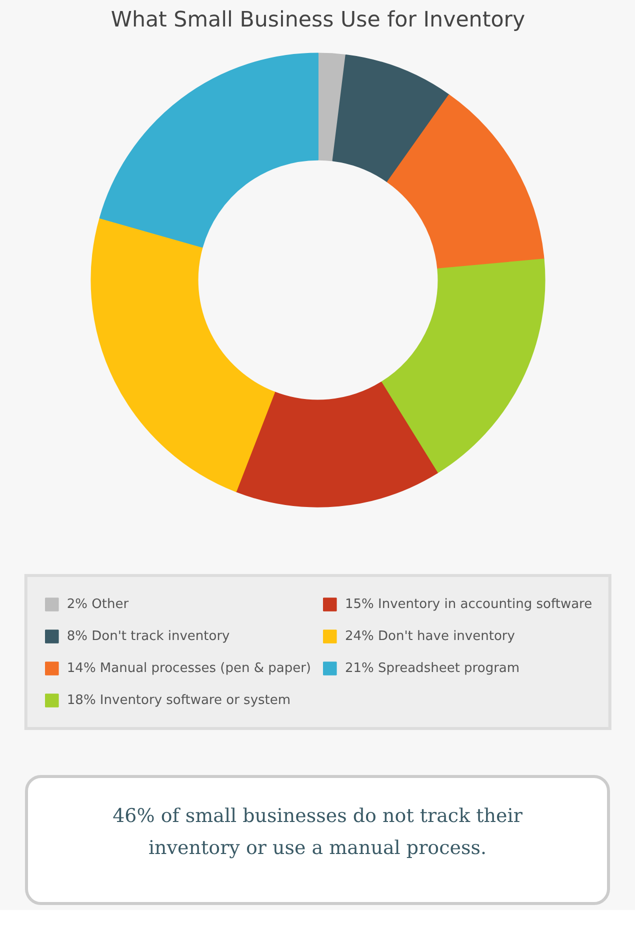  I want to click on chart-title: What Small Business Use for Inventory, so click(318, 20).